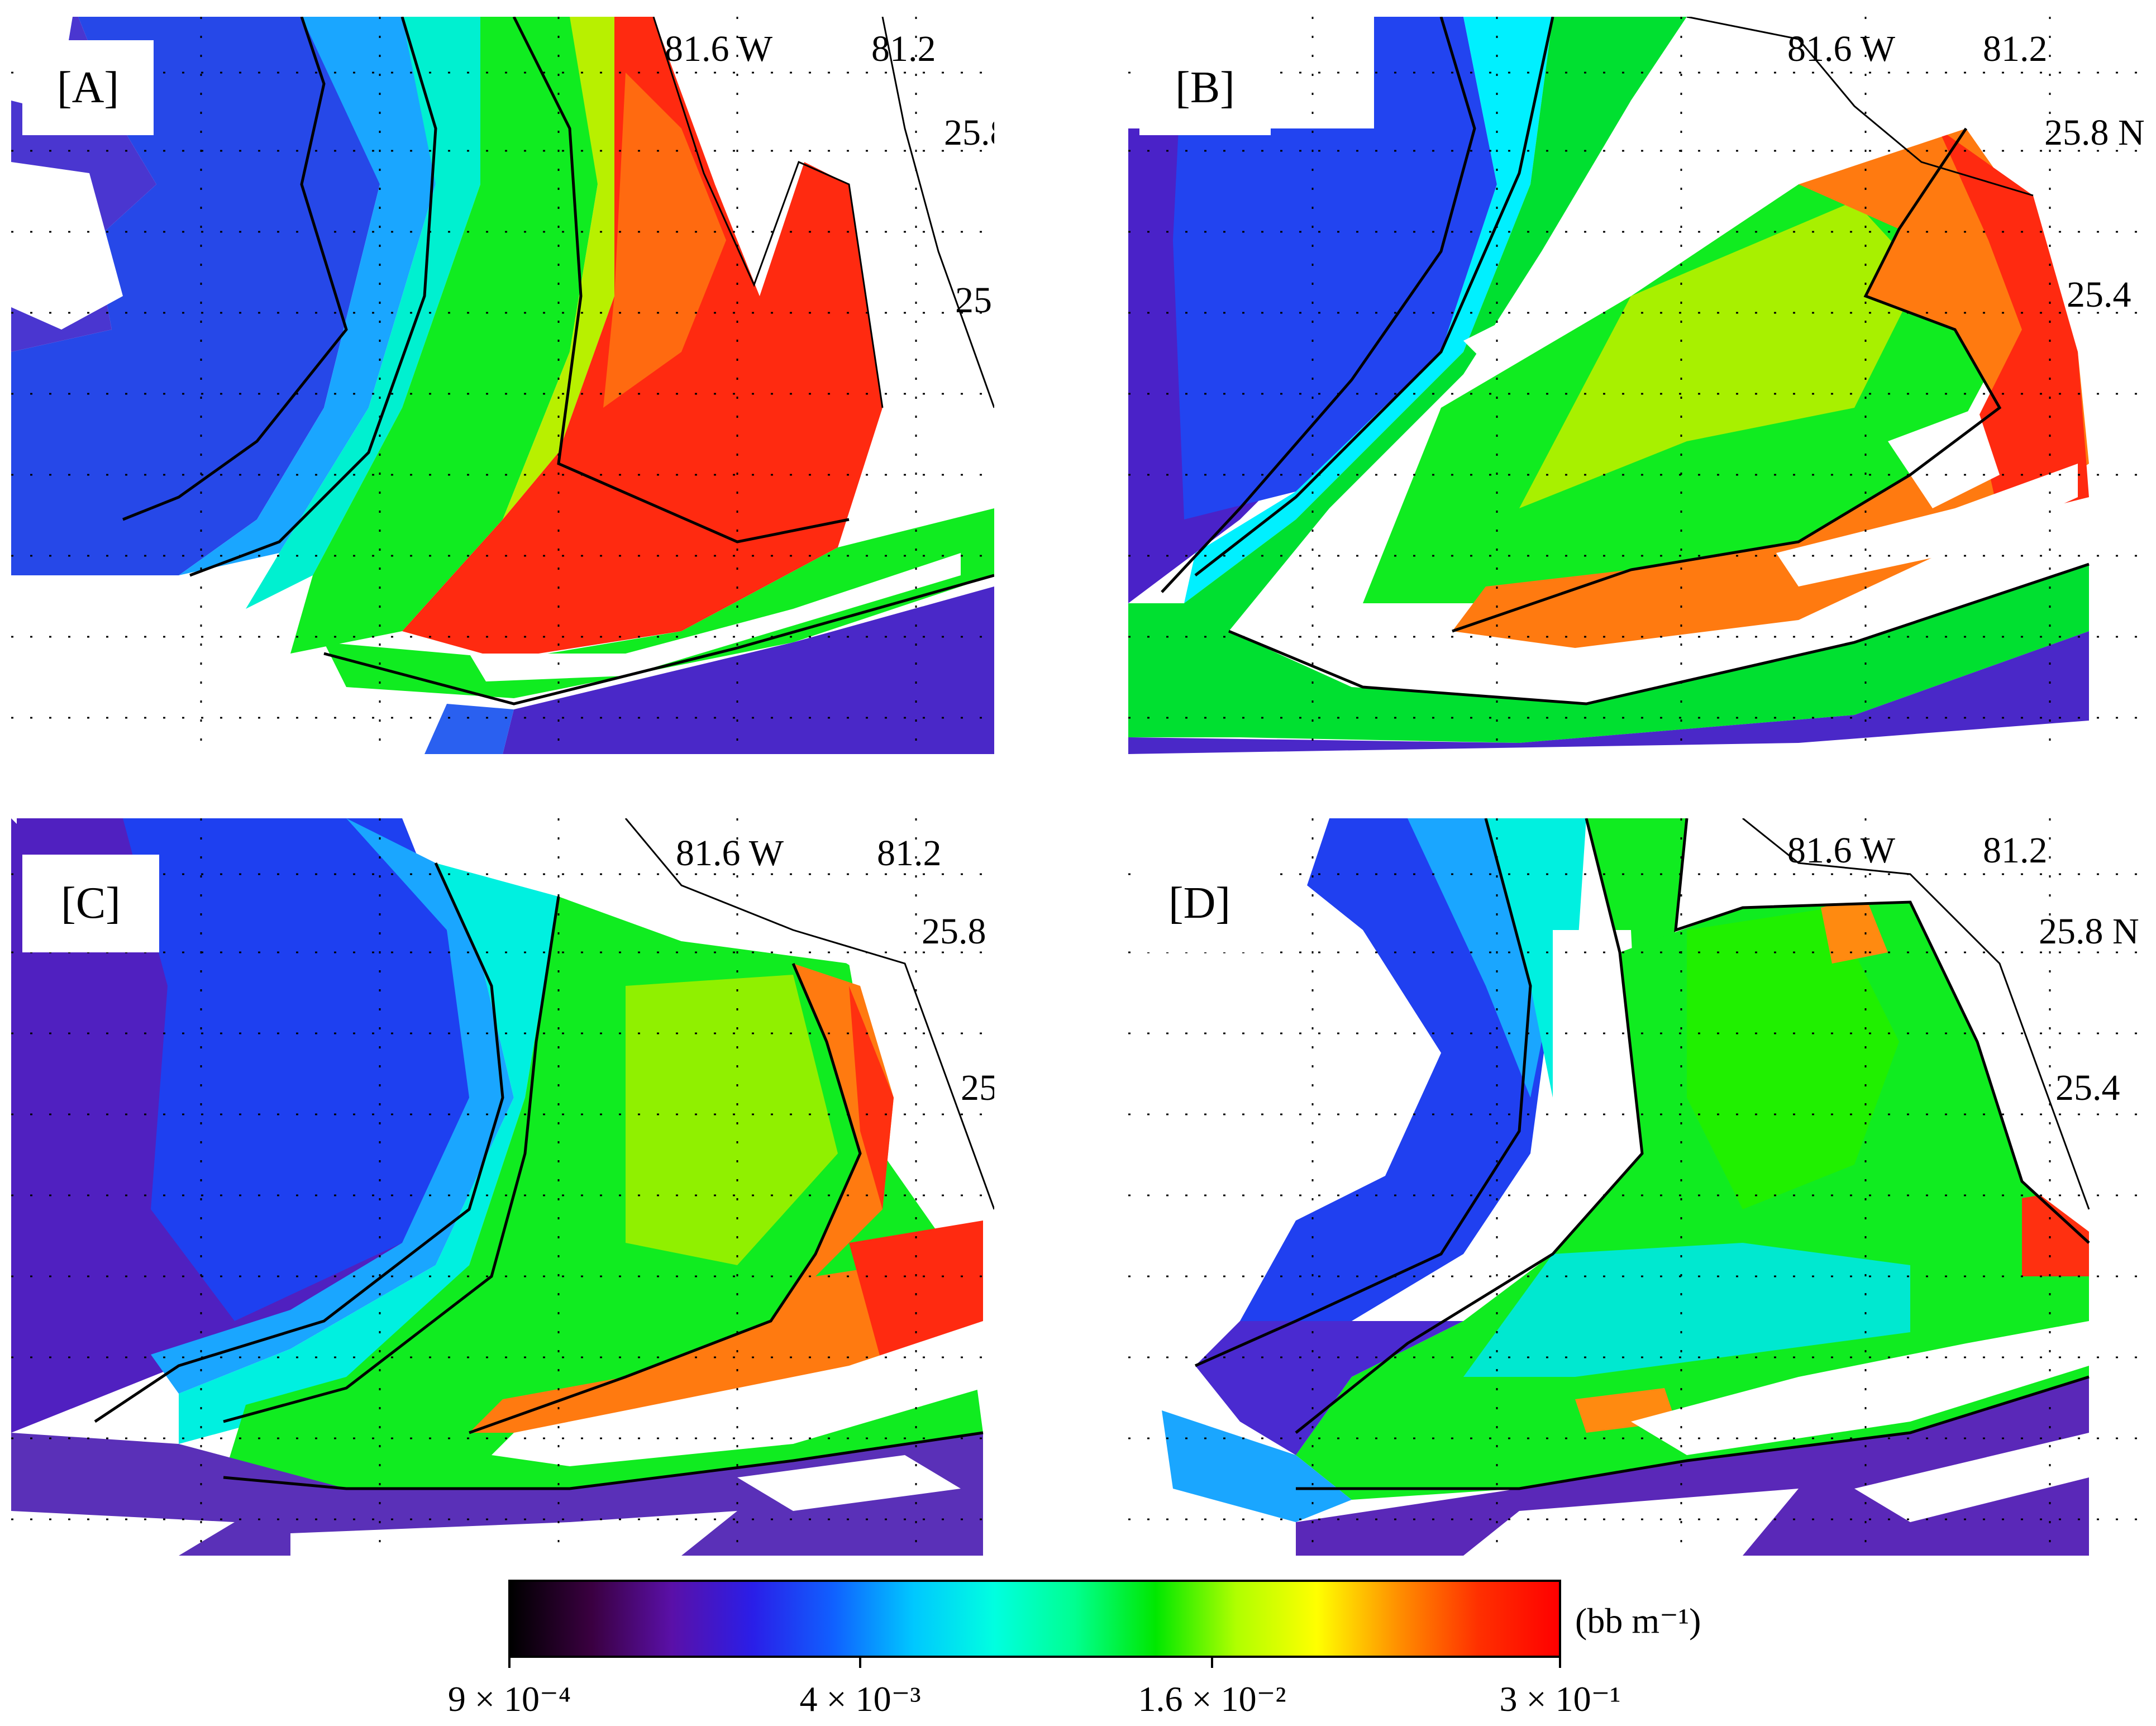 Image resolution: width=2156 pixels, height=1726 pixels. I want to click on lat-label-b-1: 25.8 N, so click(2094, 132).